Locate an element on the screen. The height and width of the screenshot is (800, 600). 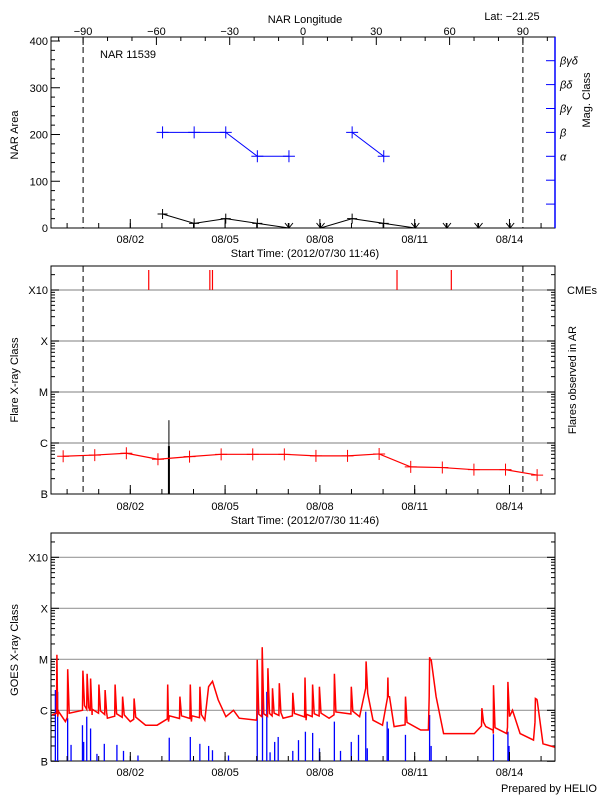
longitude-tick-label: −30 is located at coordinates (229, 32).